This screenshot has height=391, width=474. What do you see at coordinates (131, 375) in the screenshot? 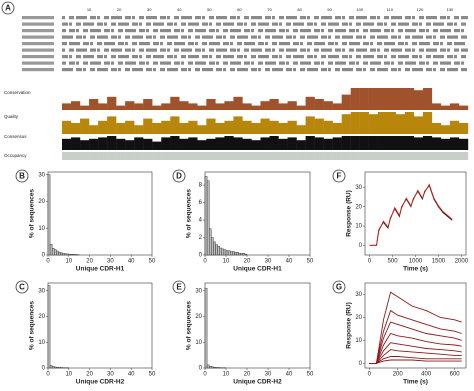
I see `x-tick-label: 40` at bounding box center [131, 375].